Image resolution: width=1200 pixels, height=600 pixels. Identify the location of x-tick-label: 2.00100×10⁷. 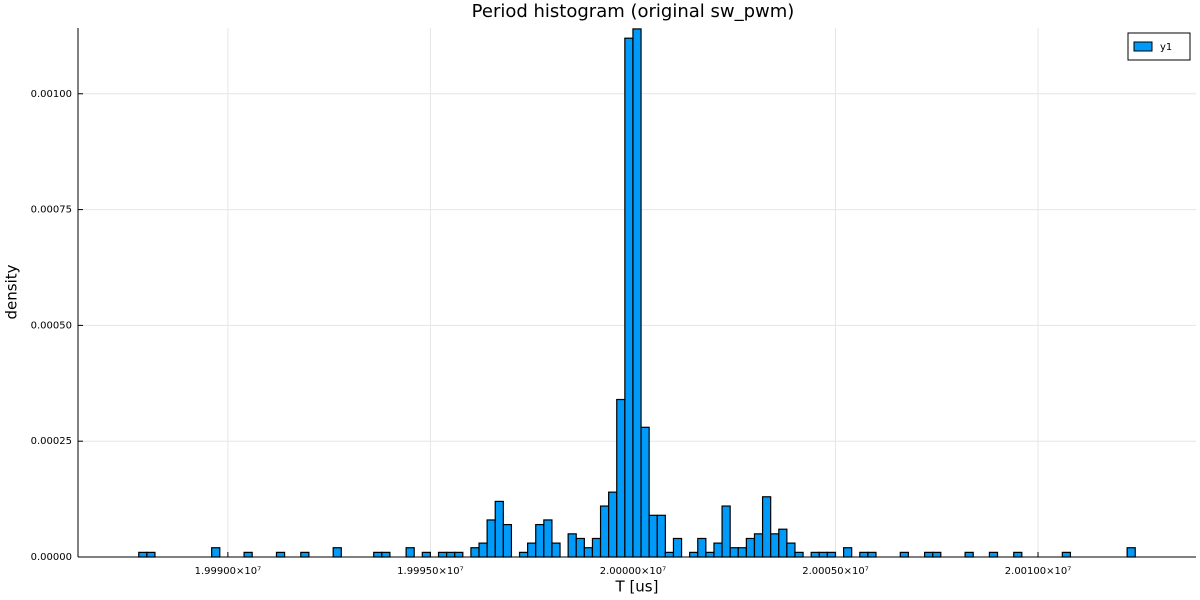
(1038, 571).